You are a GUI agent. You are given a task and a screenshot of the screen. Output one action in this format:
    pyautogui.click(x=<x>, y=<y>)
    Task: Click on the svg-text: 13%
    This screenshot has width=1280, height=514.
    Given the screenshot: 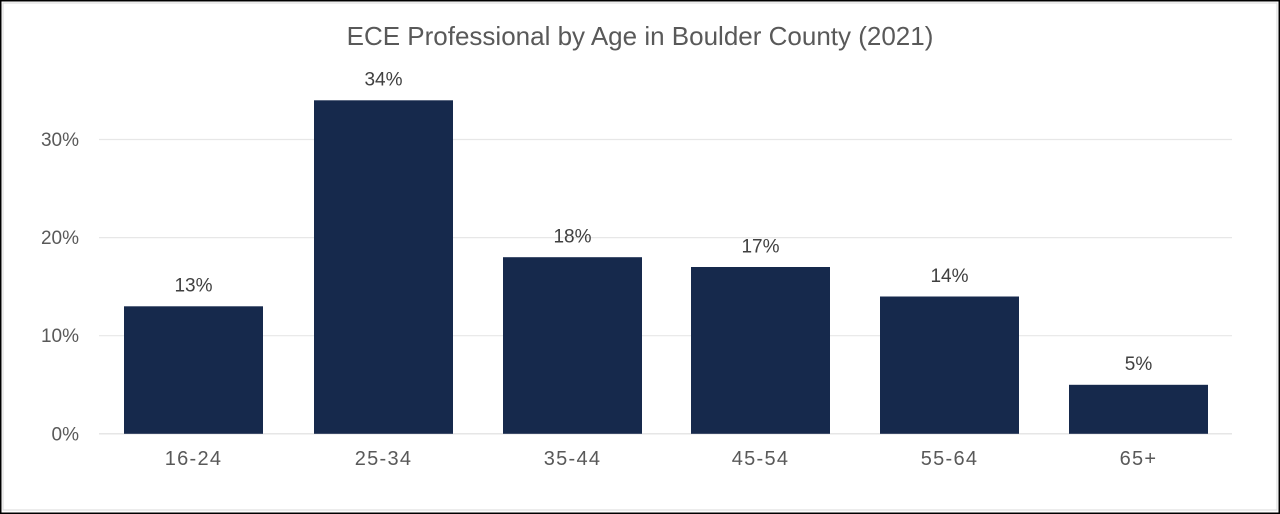 What is the action you would take?
    pyautogui.click(x=193, y=286)
    